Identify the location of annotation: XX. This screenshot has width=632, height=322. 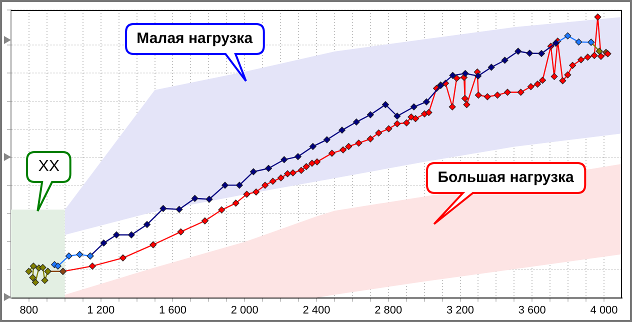
(49, 167).